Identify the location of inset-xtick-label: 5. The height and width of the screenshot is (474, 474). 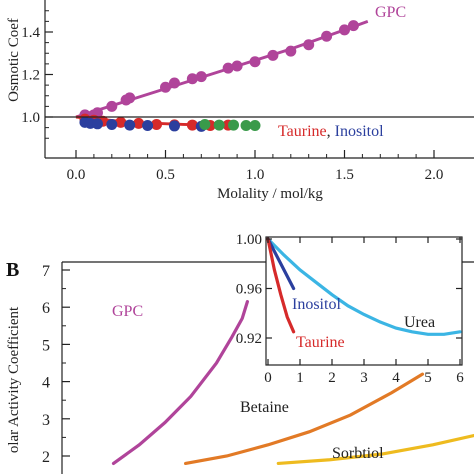
(428, 378).